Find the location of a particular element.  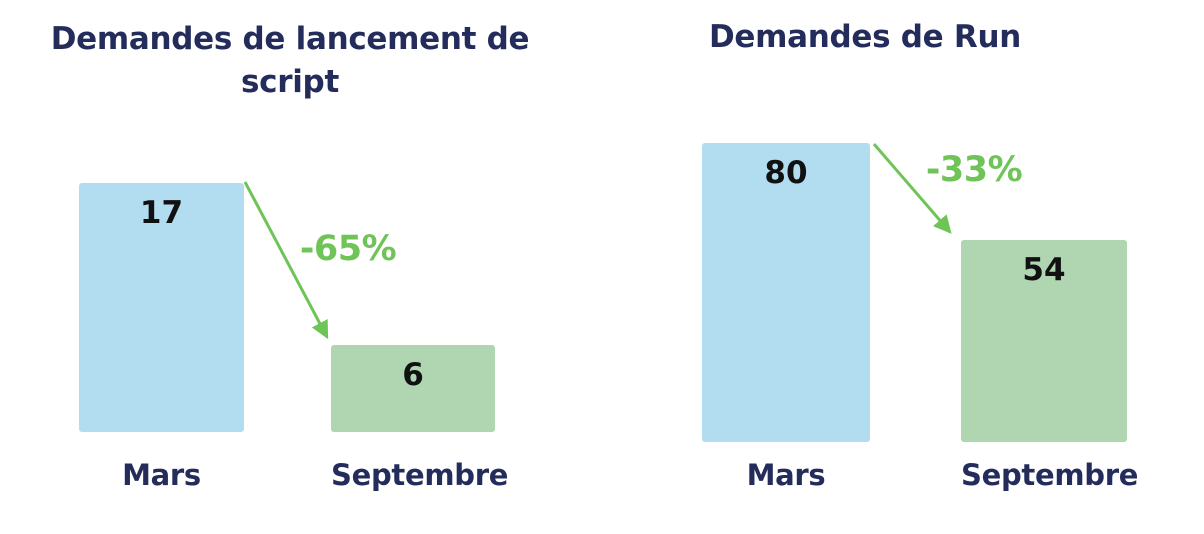

bar-value-run-mars: 80 is located at coordinates (786, 173).